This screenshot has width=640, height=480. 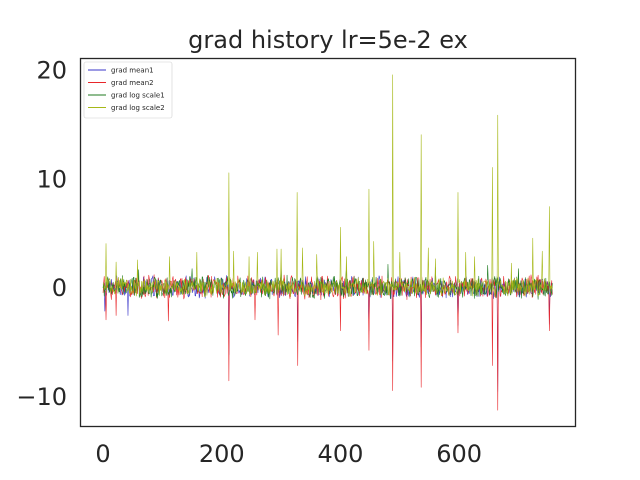 I want to click on legend-label: grad mean1, so click(x=132, y=71).